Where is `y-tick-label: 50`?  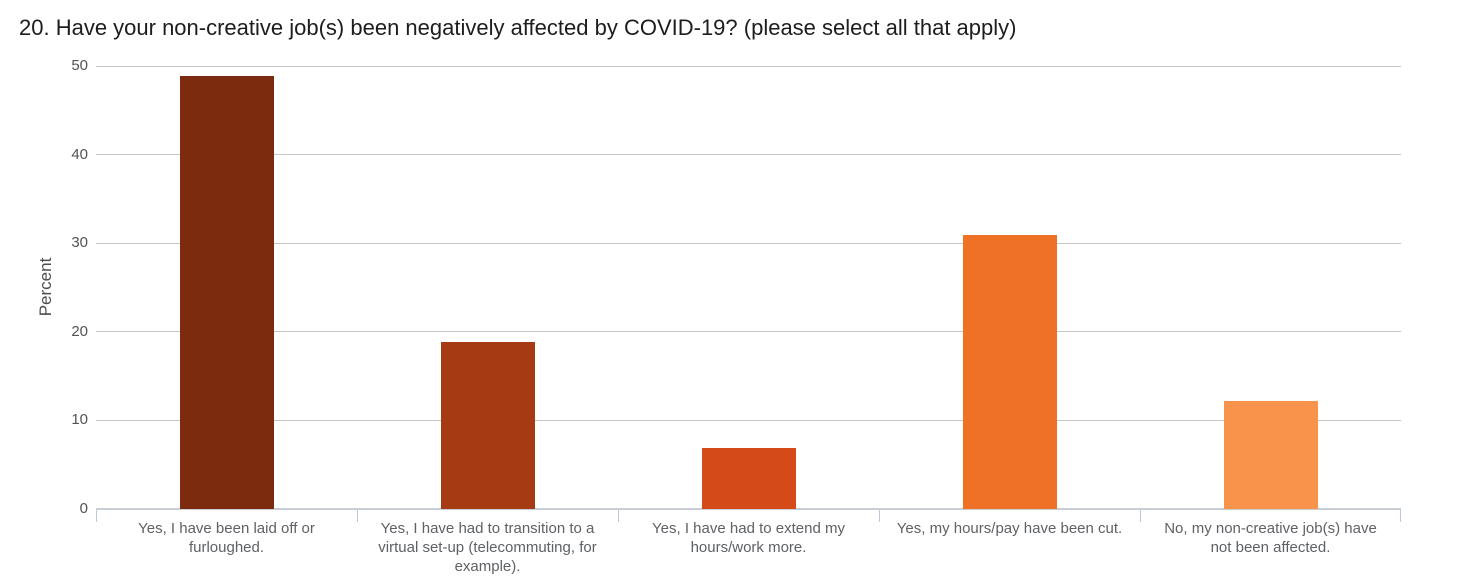
y-tick-label: 50 is located at coordinates (79, 65).